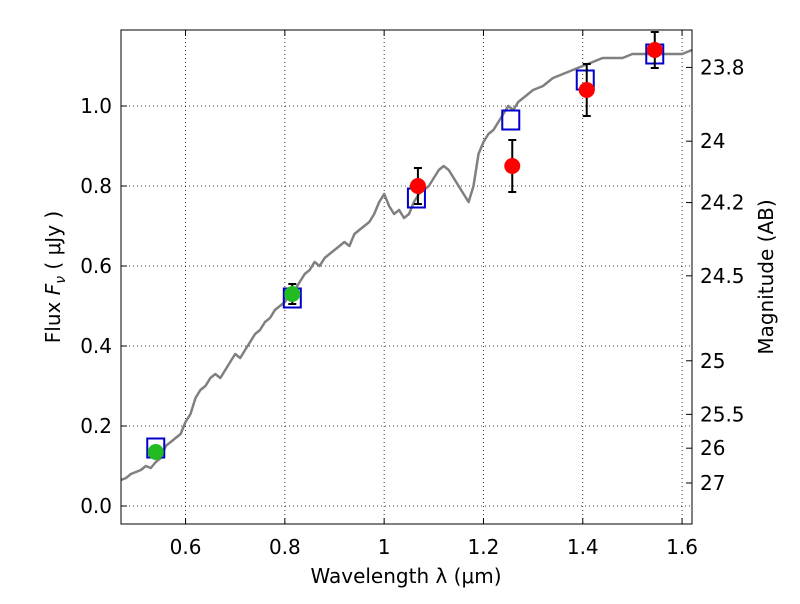 The height and width of the screenshot is (604, 800). Describe the element at coordinates (583, 547) in the screenshot. I see `x-tick-label: 1.4` at that location.